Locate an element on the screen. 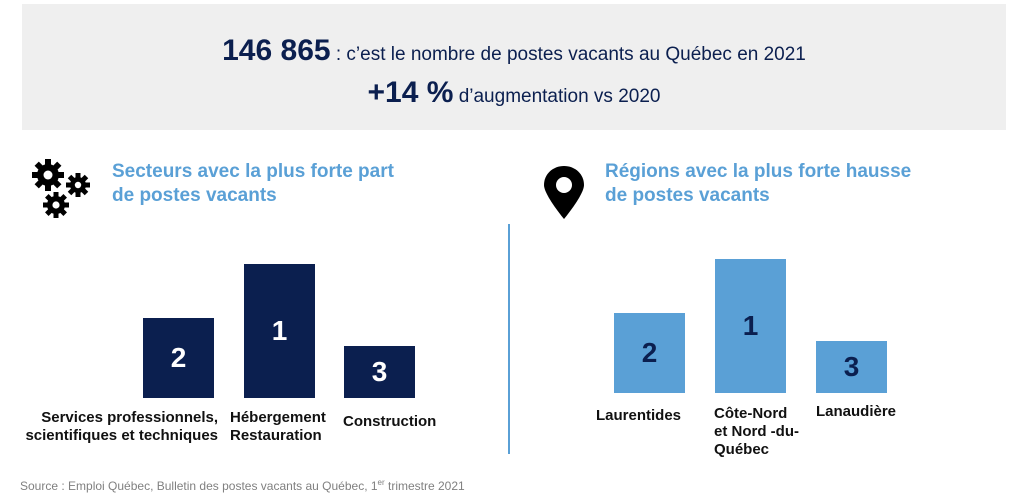 The width and height of the screenshot is (1024, 500). left-bar-3-label: 3 is located at coordinates (379, 371).